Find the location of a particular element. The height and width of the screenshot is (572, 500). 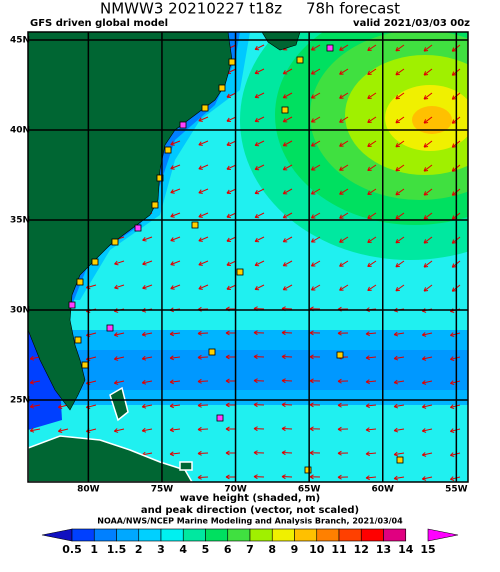

colorbar-arrow is located at coordinates (443, 535).